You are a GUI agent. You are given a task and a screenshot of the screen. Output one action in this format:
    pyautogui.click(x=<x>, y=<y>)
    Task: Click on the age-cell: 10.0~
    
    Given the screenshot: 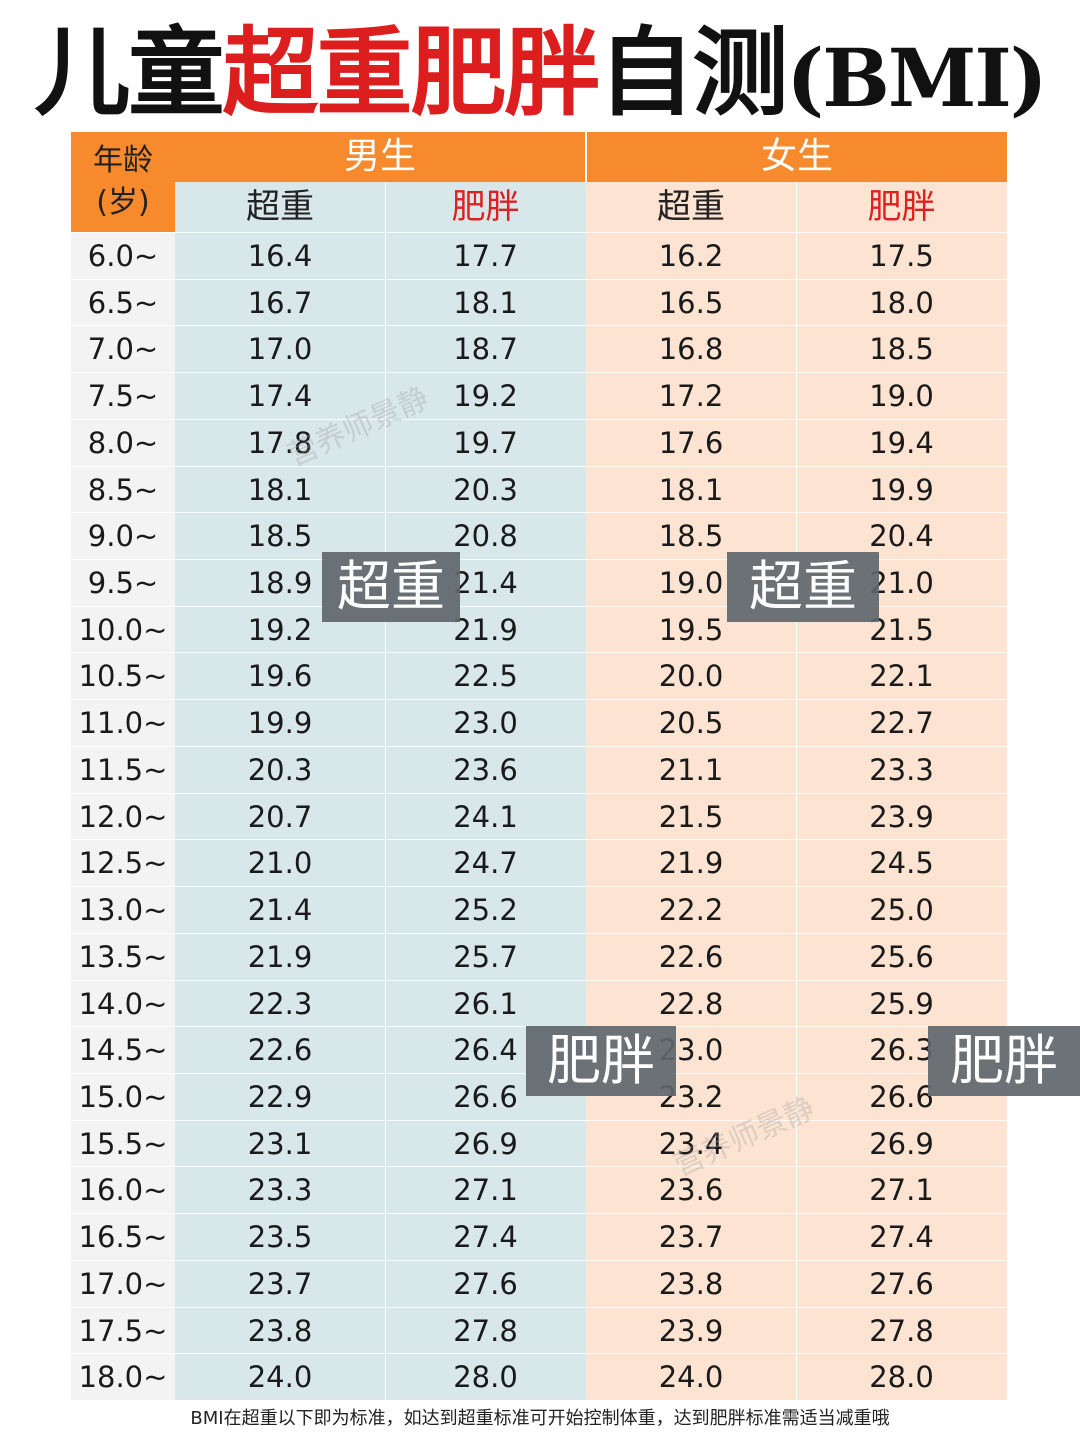 What is the action you would take?
    pyautogui.click(x=123, y=629)
    